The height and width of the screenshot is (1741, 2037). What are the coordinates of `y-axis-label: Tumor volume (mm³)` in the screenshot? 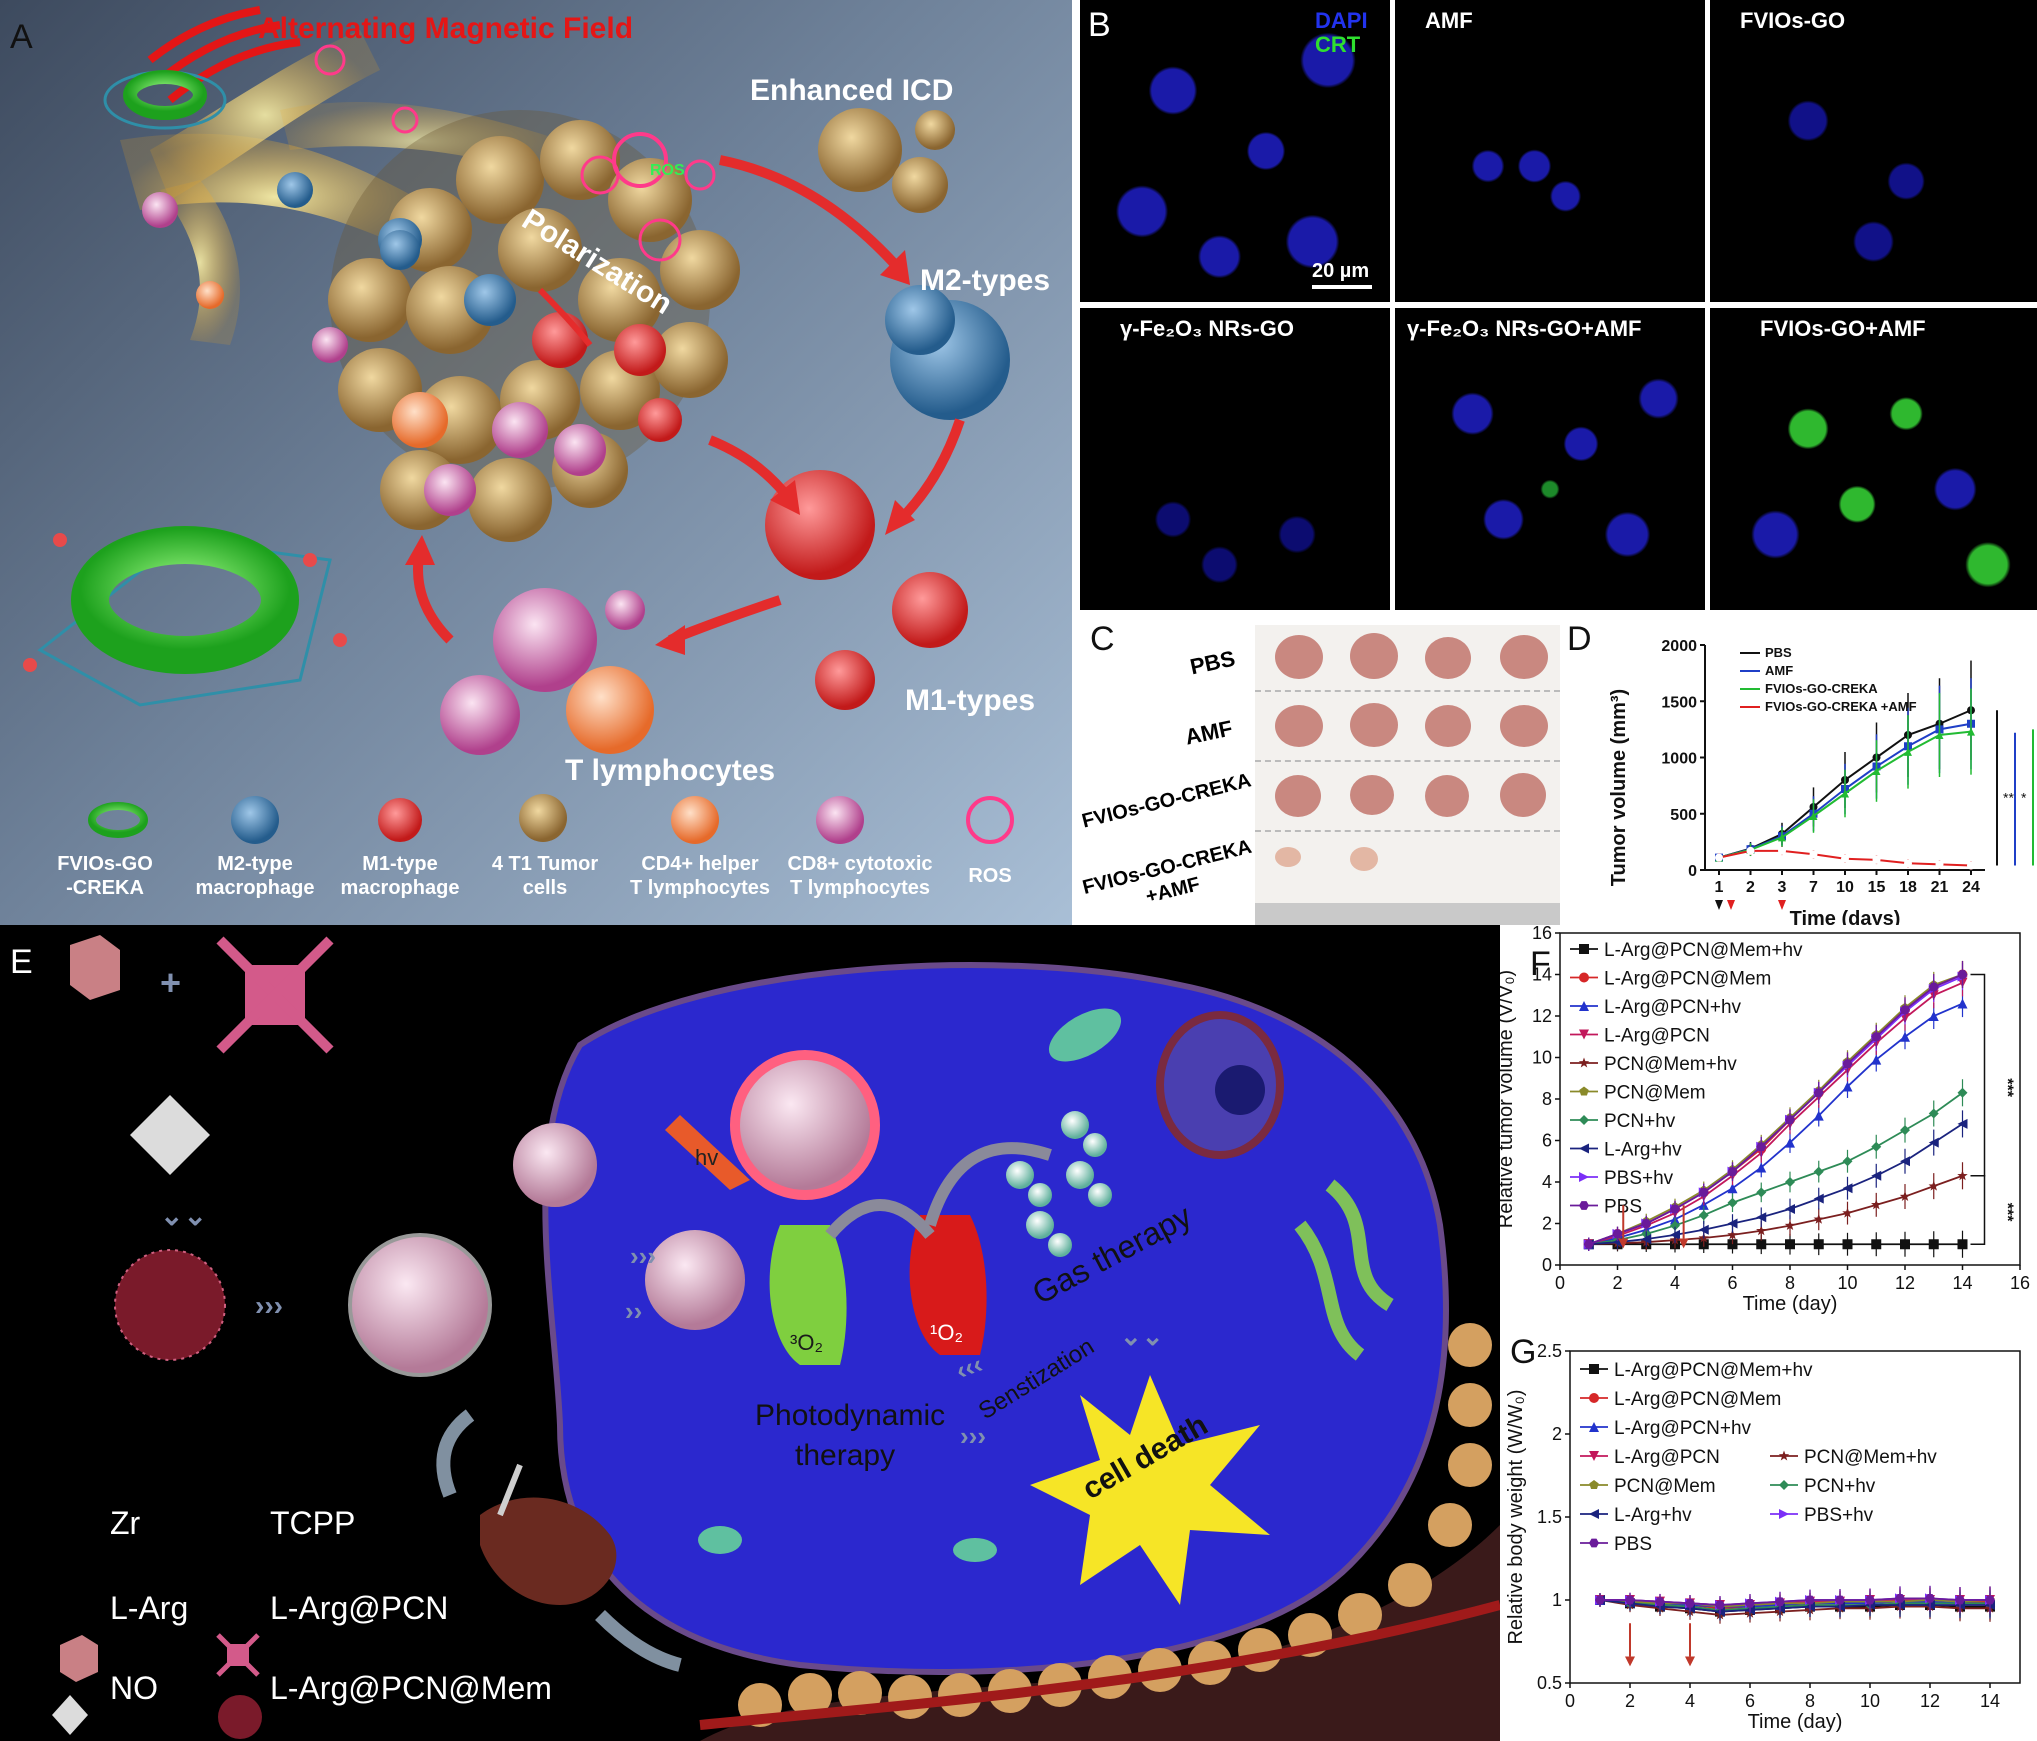 It's located at (1619, 787).